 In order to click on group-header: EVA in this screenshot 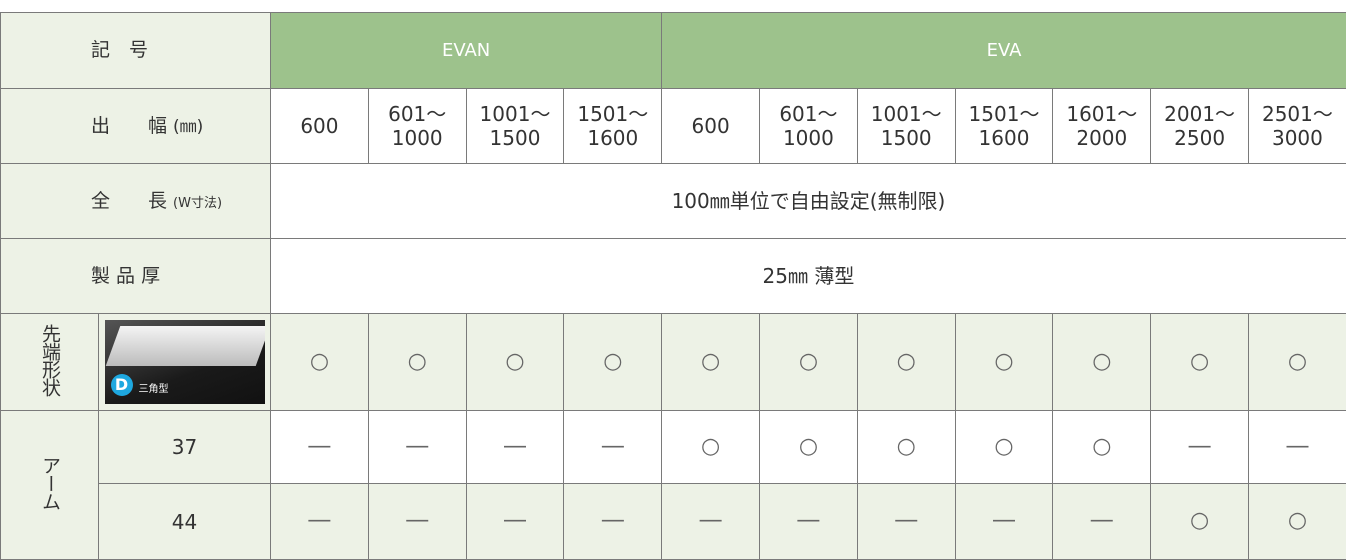, I will do `click(1004, 51)`.